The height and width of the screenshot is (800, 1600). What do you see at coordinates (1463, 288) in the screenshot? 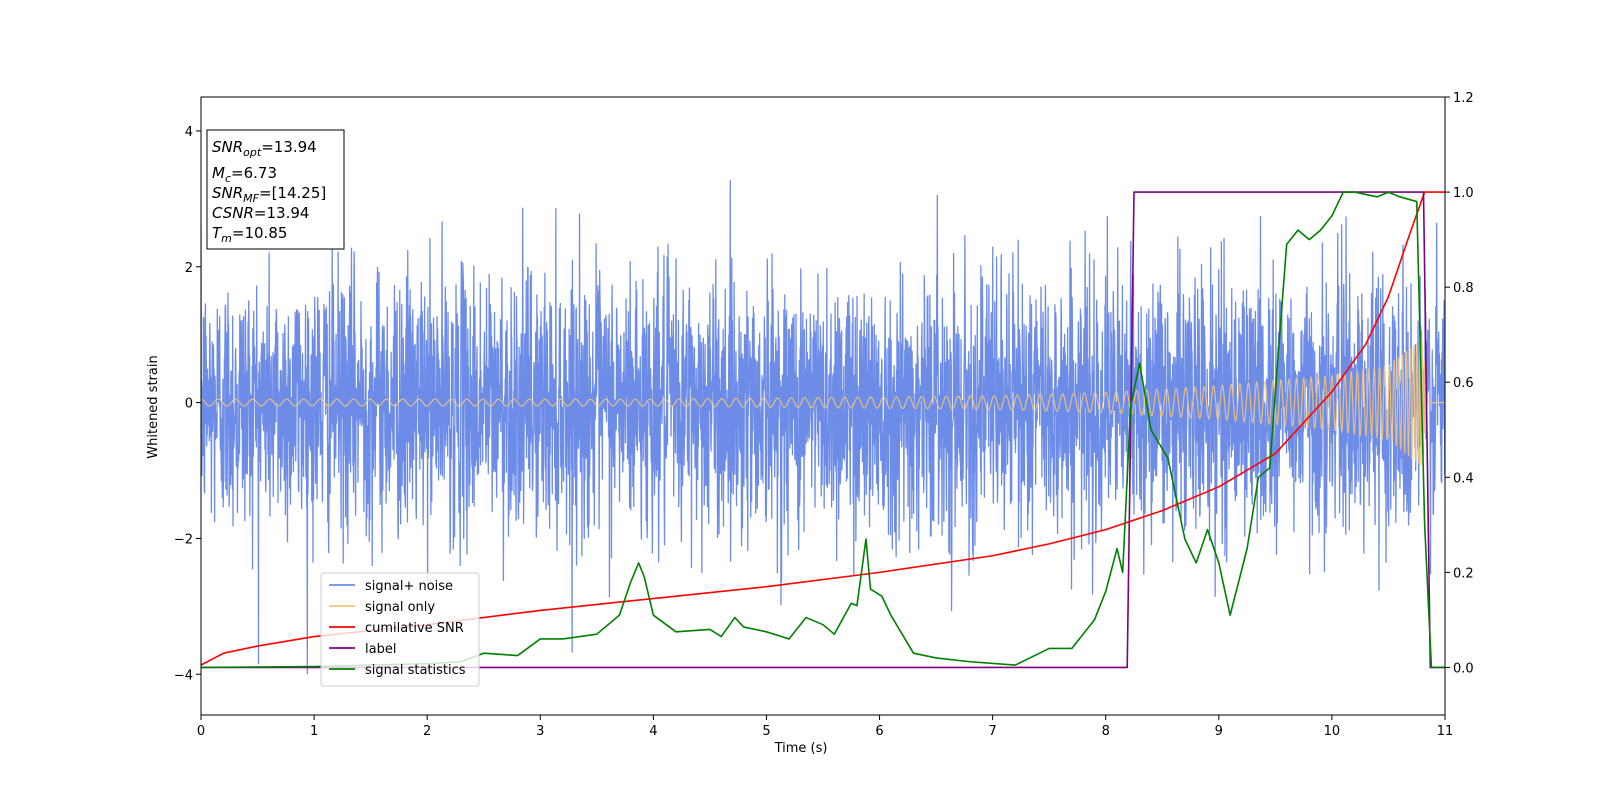
I see `y-right-tick-label: 0.8` at bounding box center [1463, 288].